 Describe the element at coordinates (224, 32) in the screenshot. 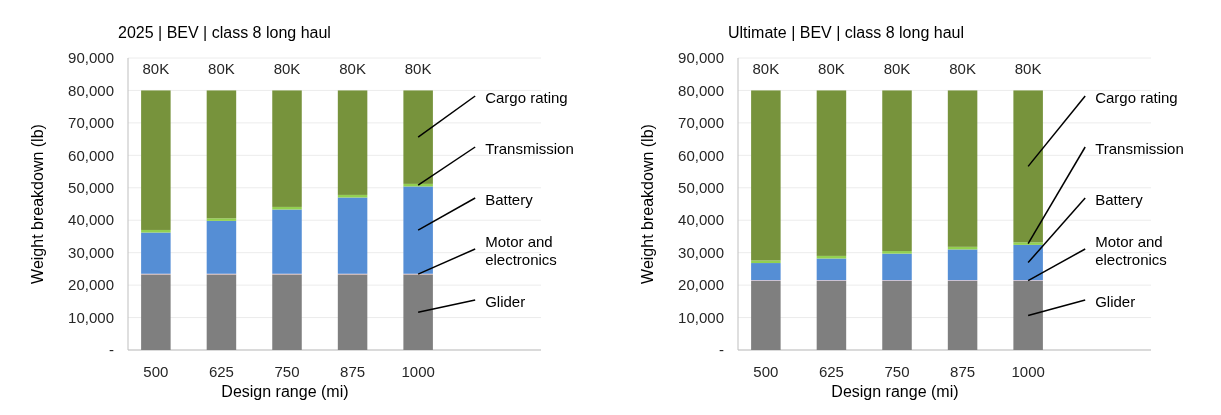

I see `chart-title: 2025 | BEV | class 8 long haul` at that location.